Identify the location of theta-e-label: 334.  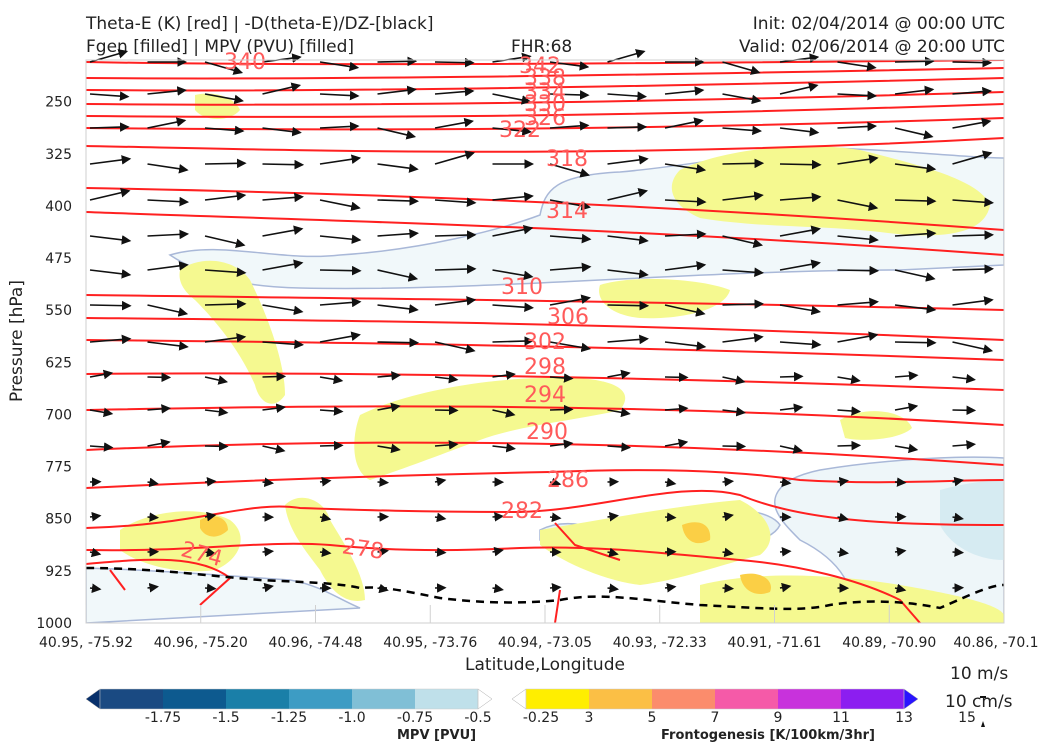
(545, 92).